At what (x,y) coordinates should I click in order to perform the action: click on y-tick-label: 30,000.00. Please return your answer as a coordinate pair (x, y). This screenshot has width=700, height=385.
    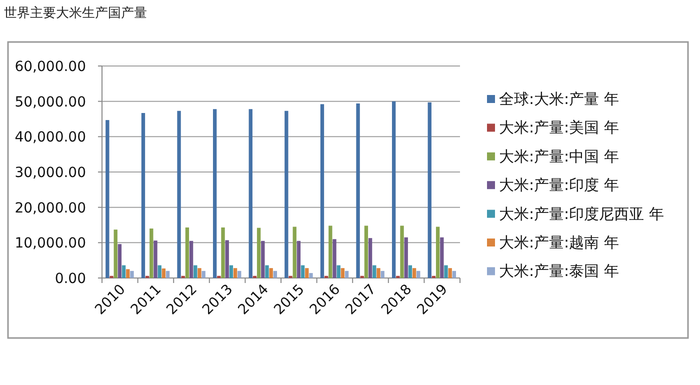
    Looking at the image, I should click on (50, 173).